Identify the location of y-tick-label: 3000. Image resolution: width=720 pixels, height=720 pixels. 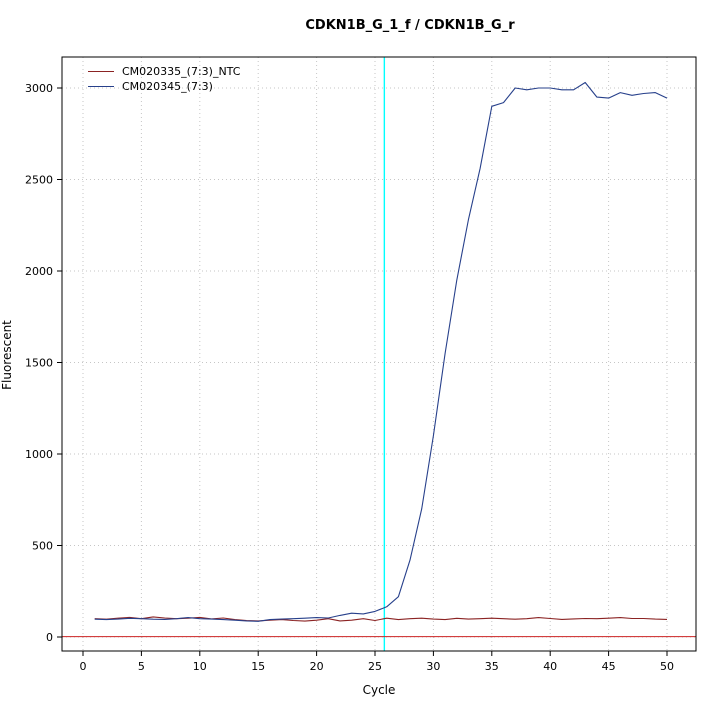
(39, 88).